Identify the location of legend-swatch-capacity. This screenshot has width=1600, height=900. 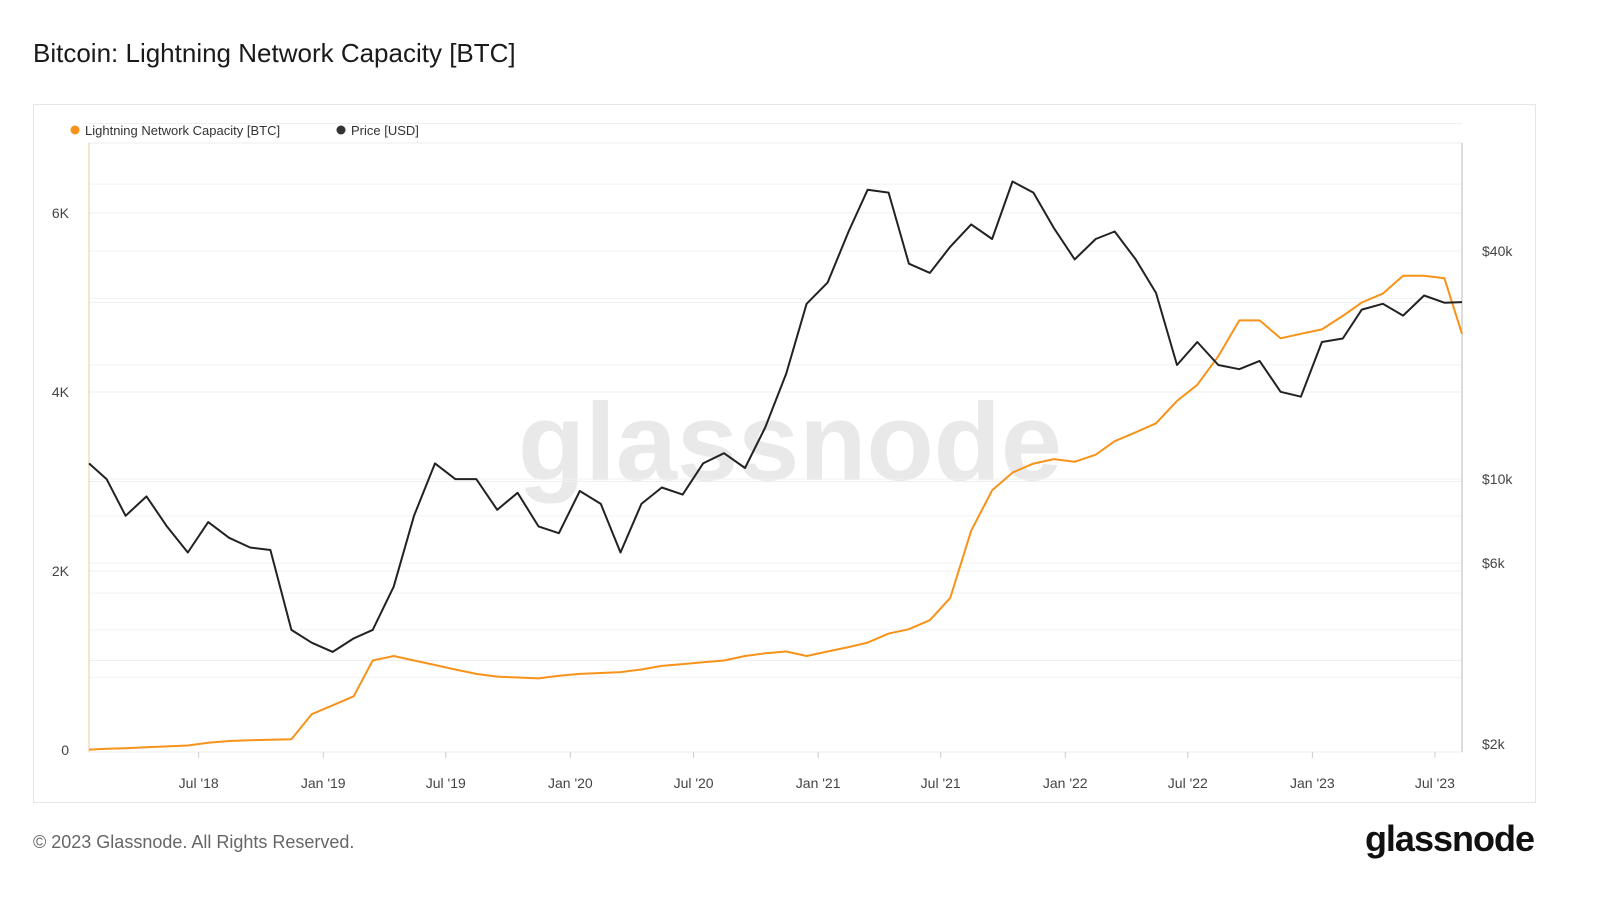
(75, 130).